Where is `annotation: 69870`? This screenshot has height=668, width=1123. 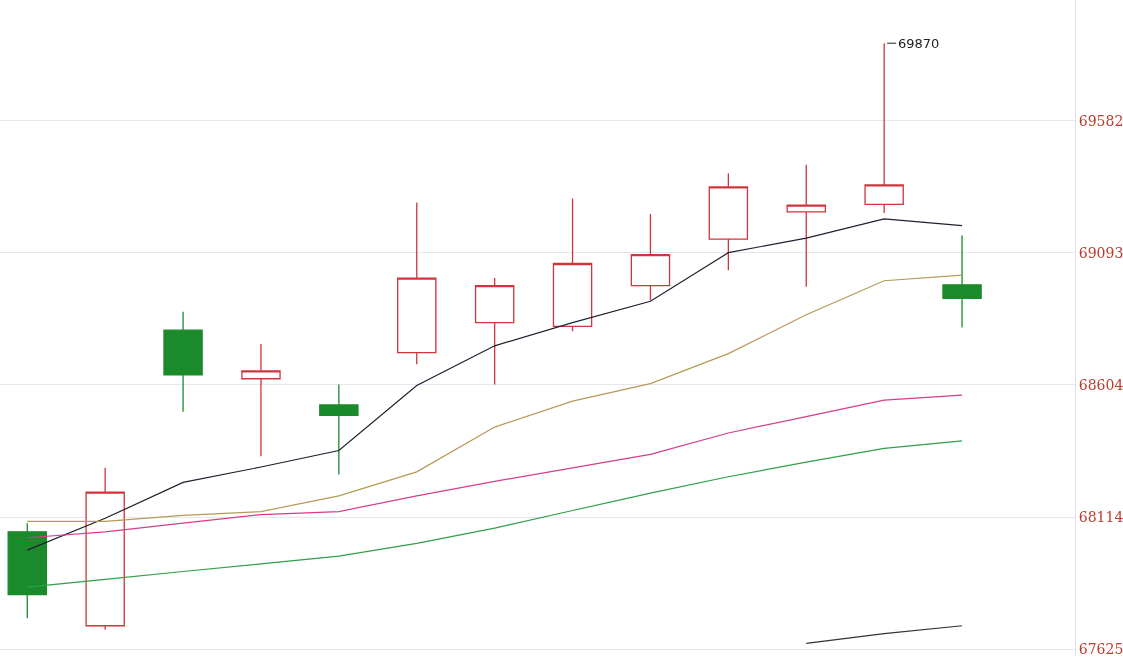
annotation: 69870 is located at coordinates (919, 43).